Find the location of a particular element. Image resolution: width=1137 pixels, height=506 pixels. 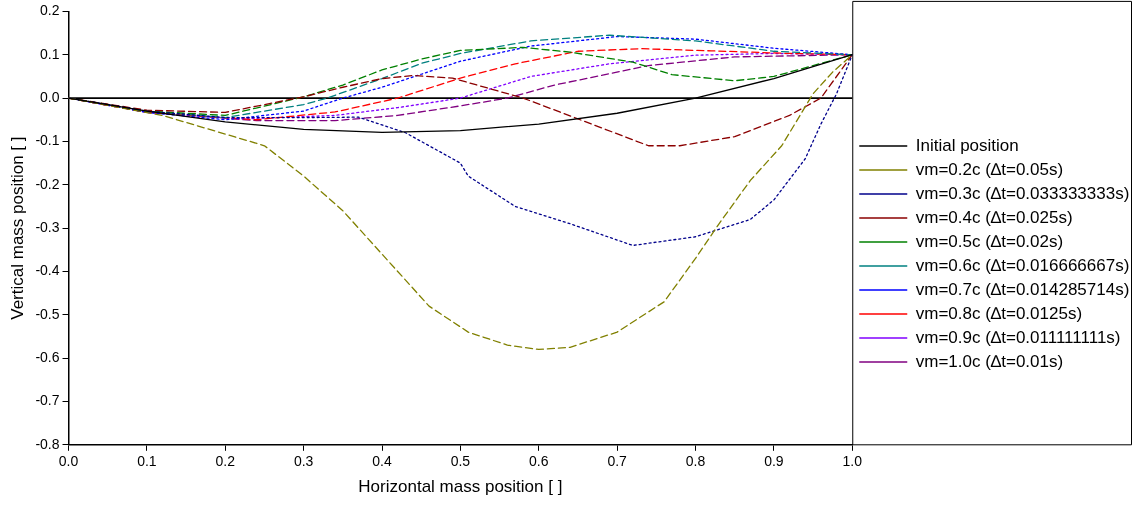

y-tick-label: 0.0 is located at coordinates (50, 96).